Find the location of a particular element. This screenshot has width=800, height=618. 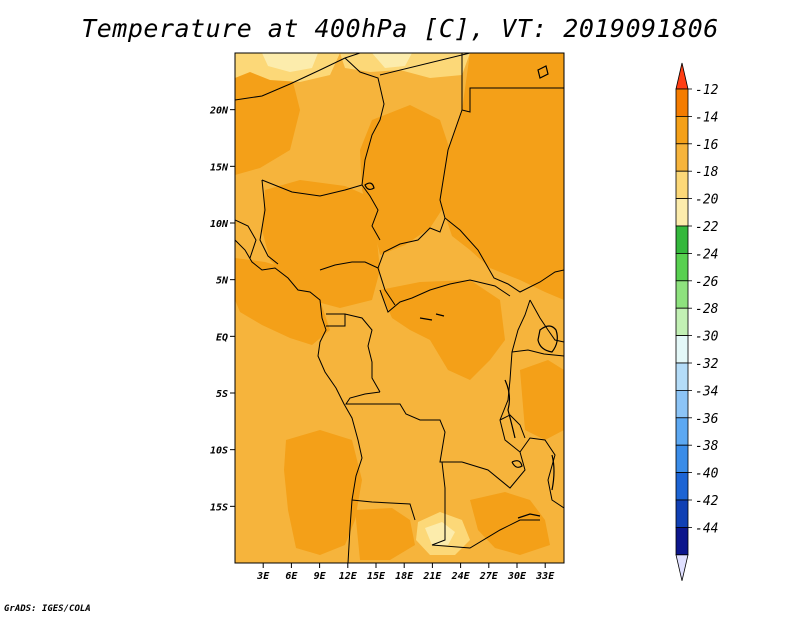

border-chad-east is located at coordinates (420, 207).